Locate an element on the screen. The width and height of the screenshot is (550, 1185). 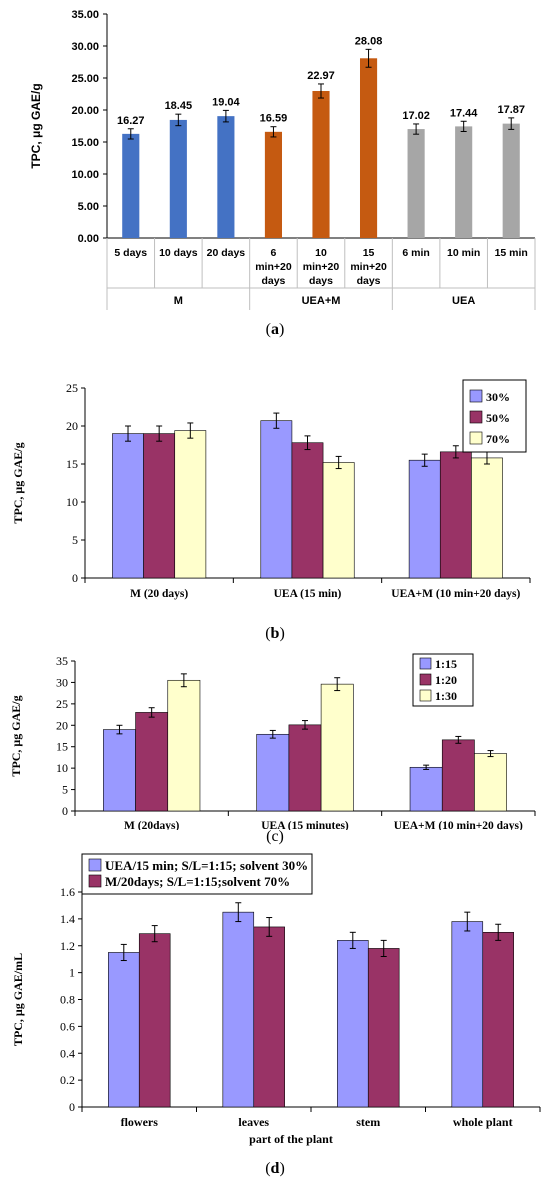
x-tick-label: UEA+M (10 min+20 days) is located at coordinates (458, 825).